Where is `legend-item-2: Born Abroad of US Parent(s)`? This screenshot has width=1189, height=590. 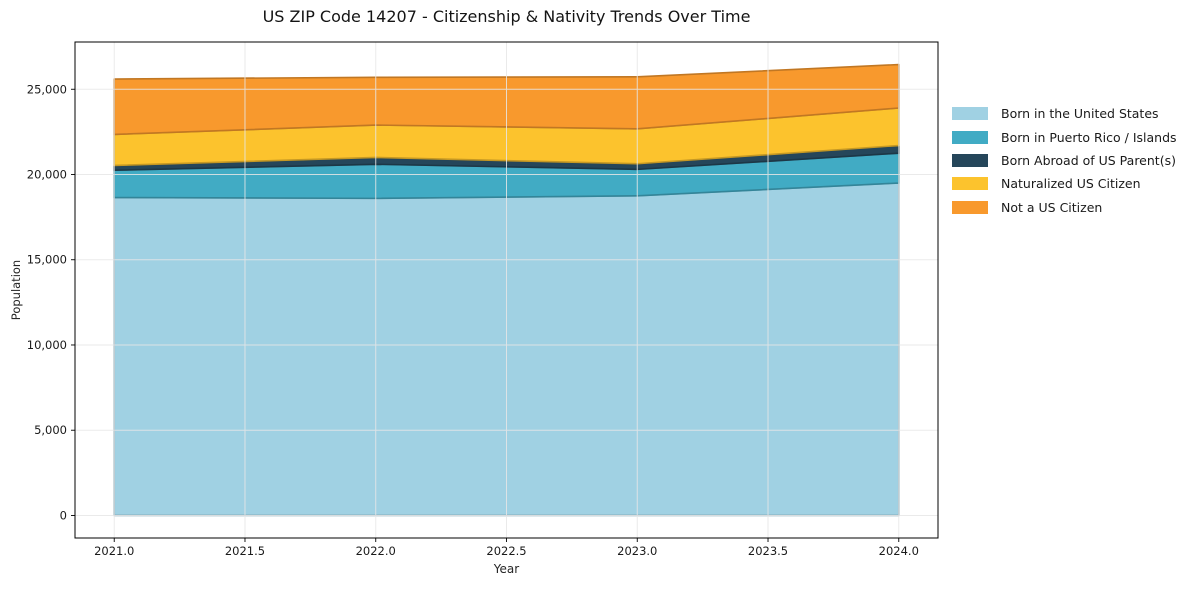 legend-item-2: Born Abroad of US Parent(s) is located at coordinates (1064, 160).